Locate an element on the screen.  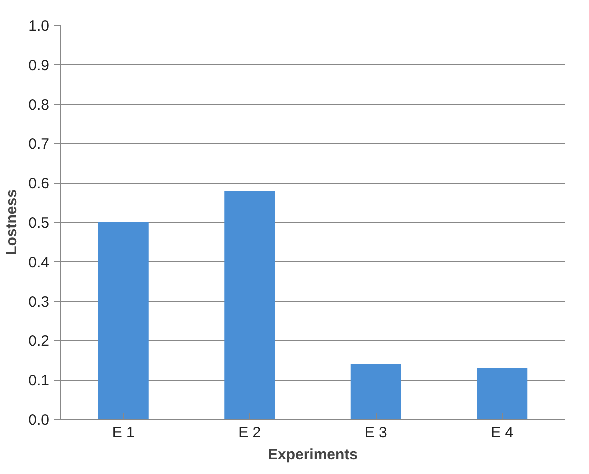
y-tick-label: 0.1 is located at coordinates (39, 381).